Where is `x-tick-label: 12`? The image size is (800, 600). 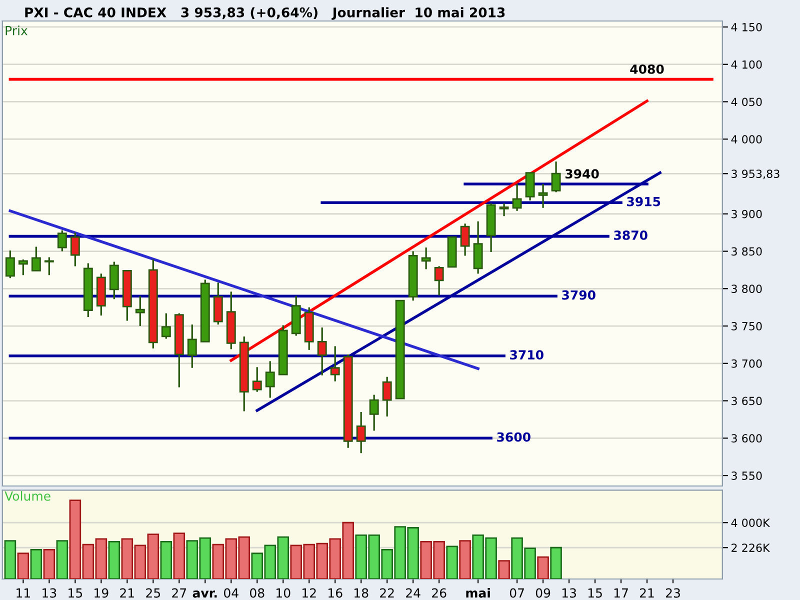 x-tick-label: 12 is located at coordinates (309, 593).